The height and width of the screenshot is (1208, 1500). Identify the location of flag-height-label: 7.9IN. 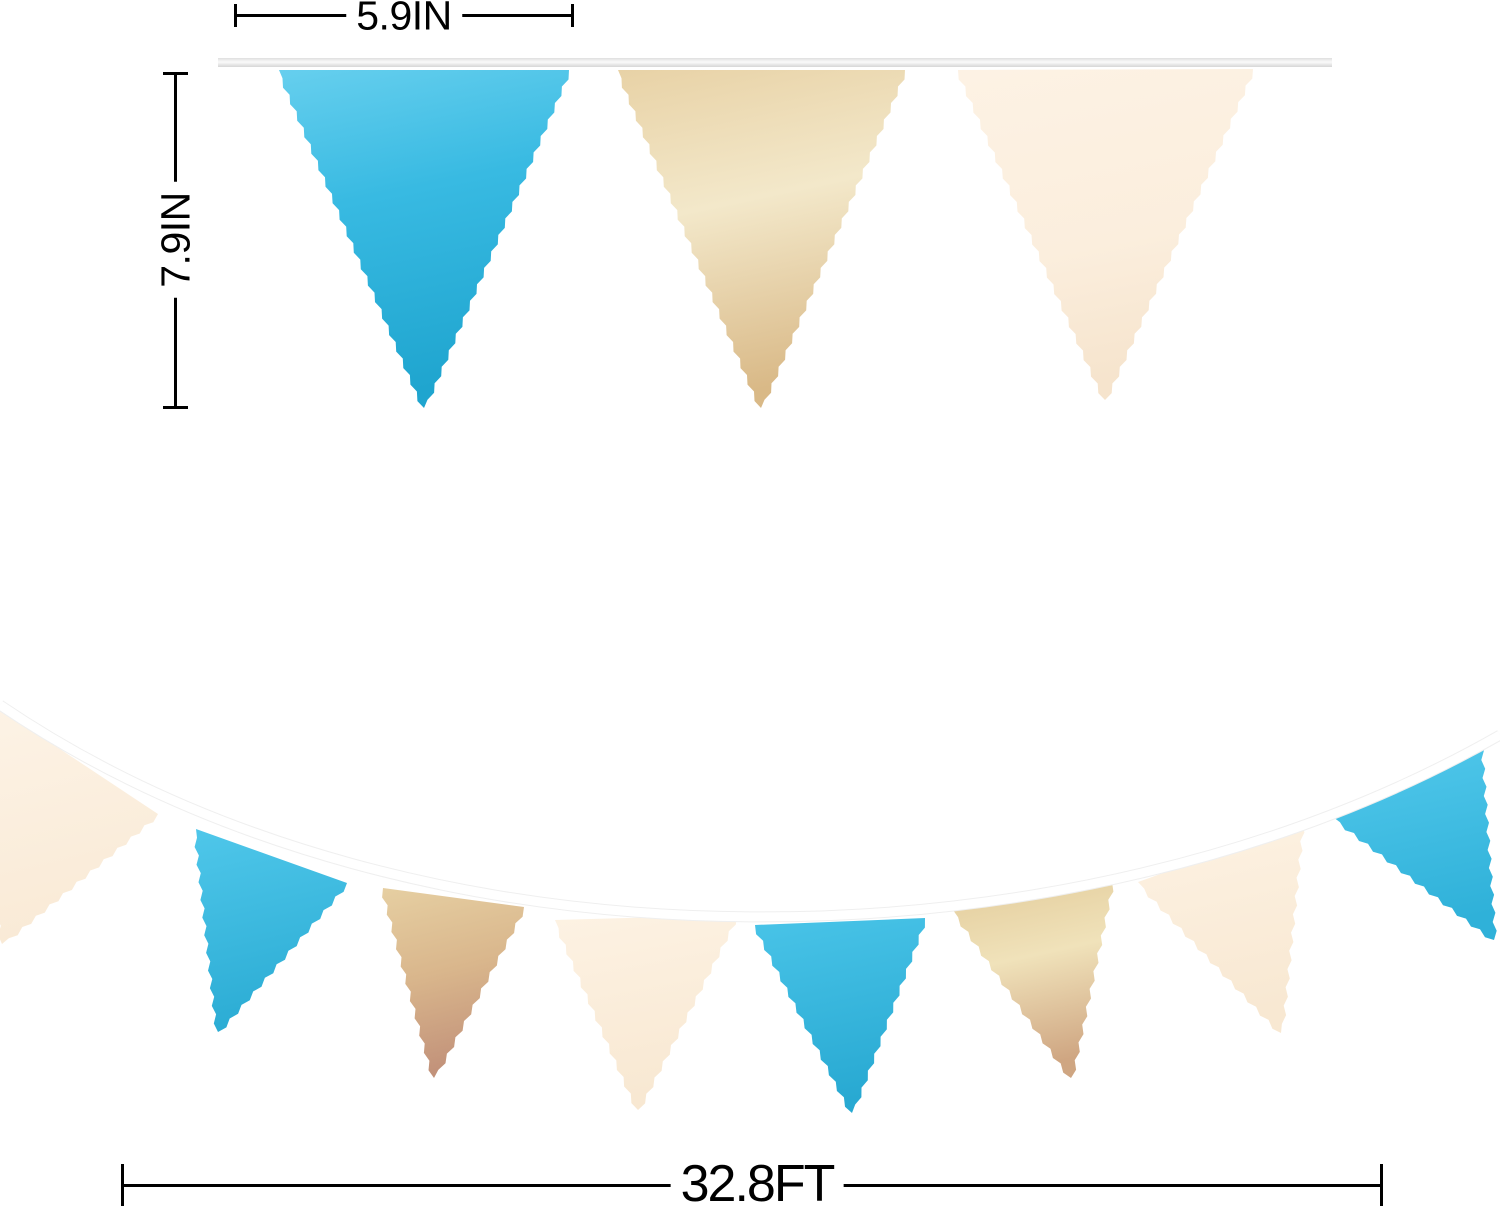
(176, 240).